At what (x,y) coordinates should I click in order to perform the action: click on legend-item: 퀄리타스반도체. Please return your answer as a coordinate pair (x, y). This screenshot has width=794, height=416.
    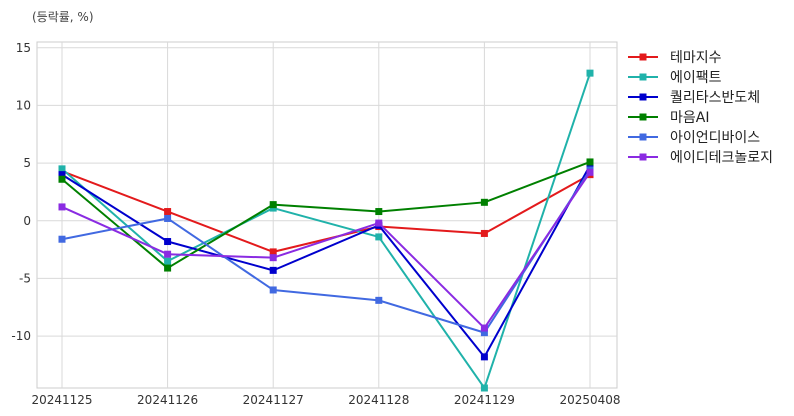
    Looking at the image, I should click on (694, 98).